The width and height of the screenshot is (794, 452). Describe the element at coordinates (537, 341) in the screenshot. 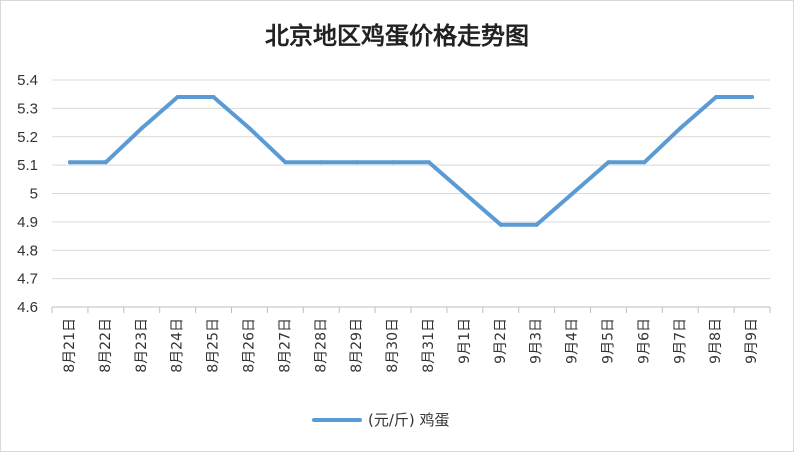

I see `x-tick-label: 9月3日` at that location.